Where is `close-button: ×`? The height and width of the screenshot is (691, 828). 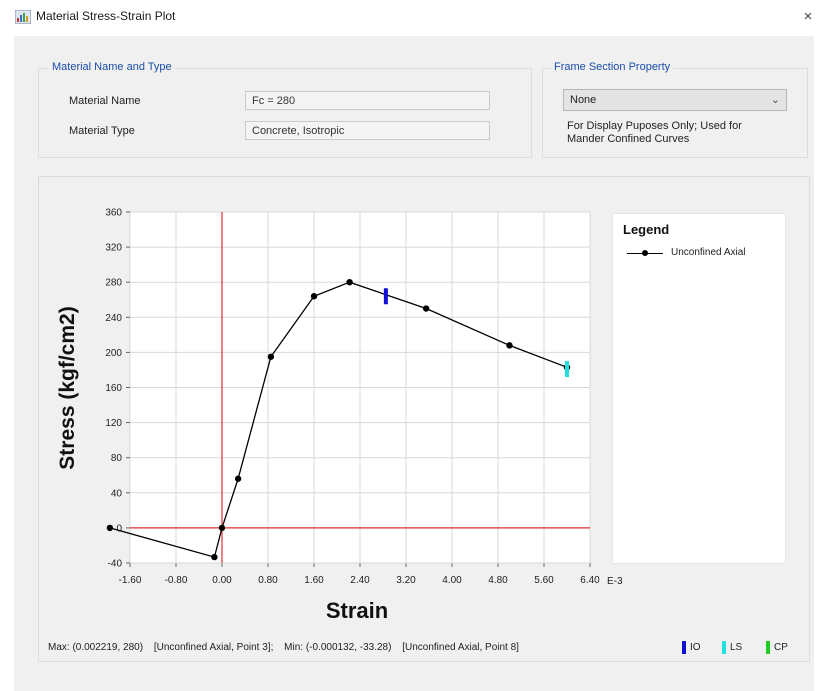 close-button: × is located at coordinates (808, 17).